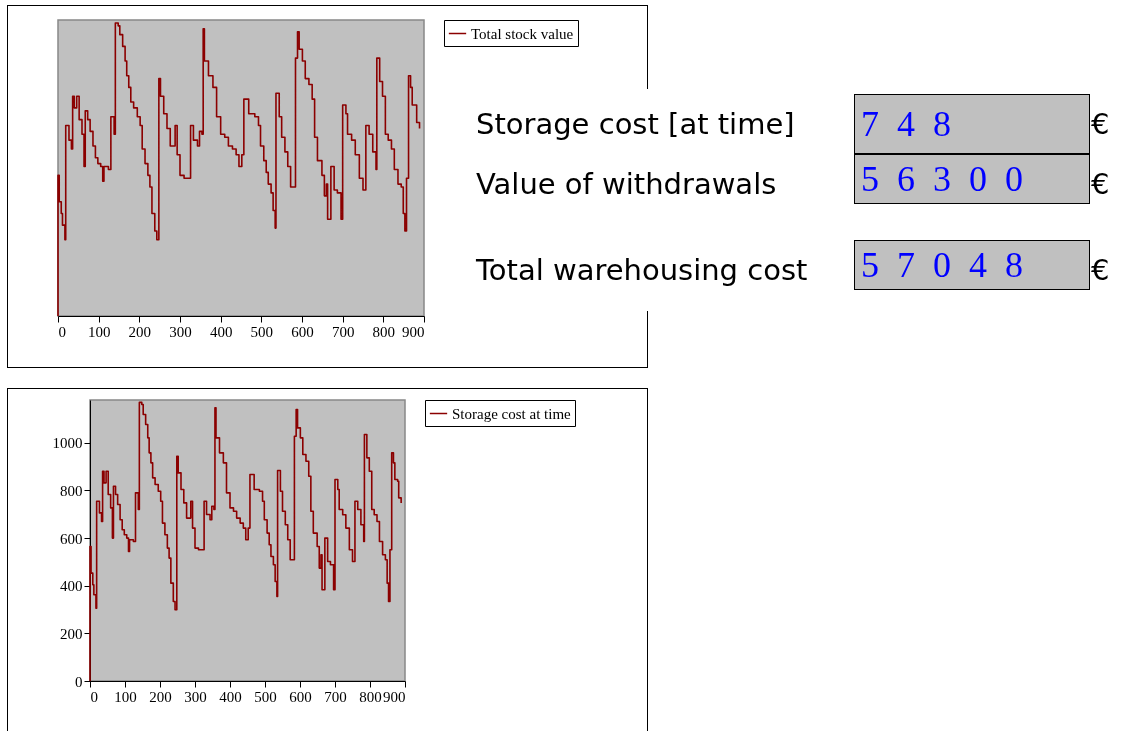 This screenshot has width=1122, height=731. Describe the element at coordinates (512, 413) in the screenshot. I see `legend-label: Storage cost at time` at that location.